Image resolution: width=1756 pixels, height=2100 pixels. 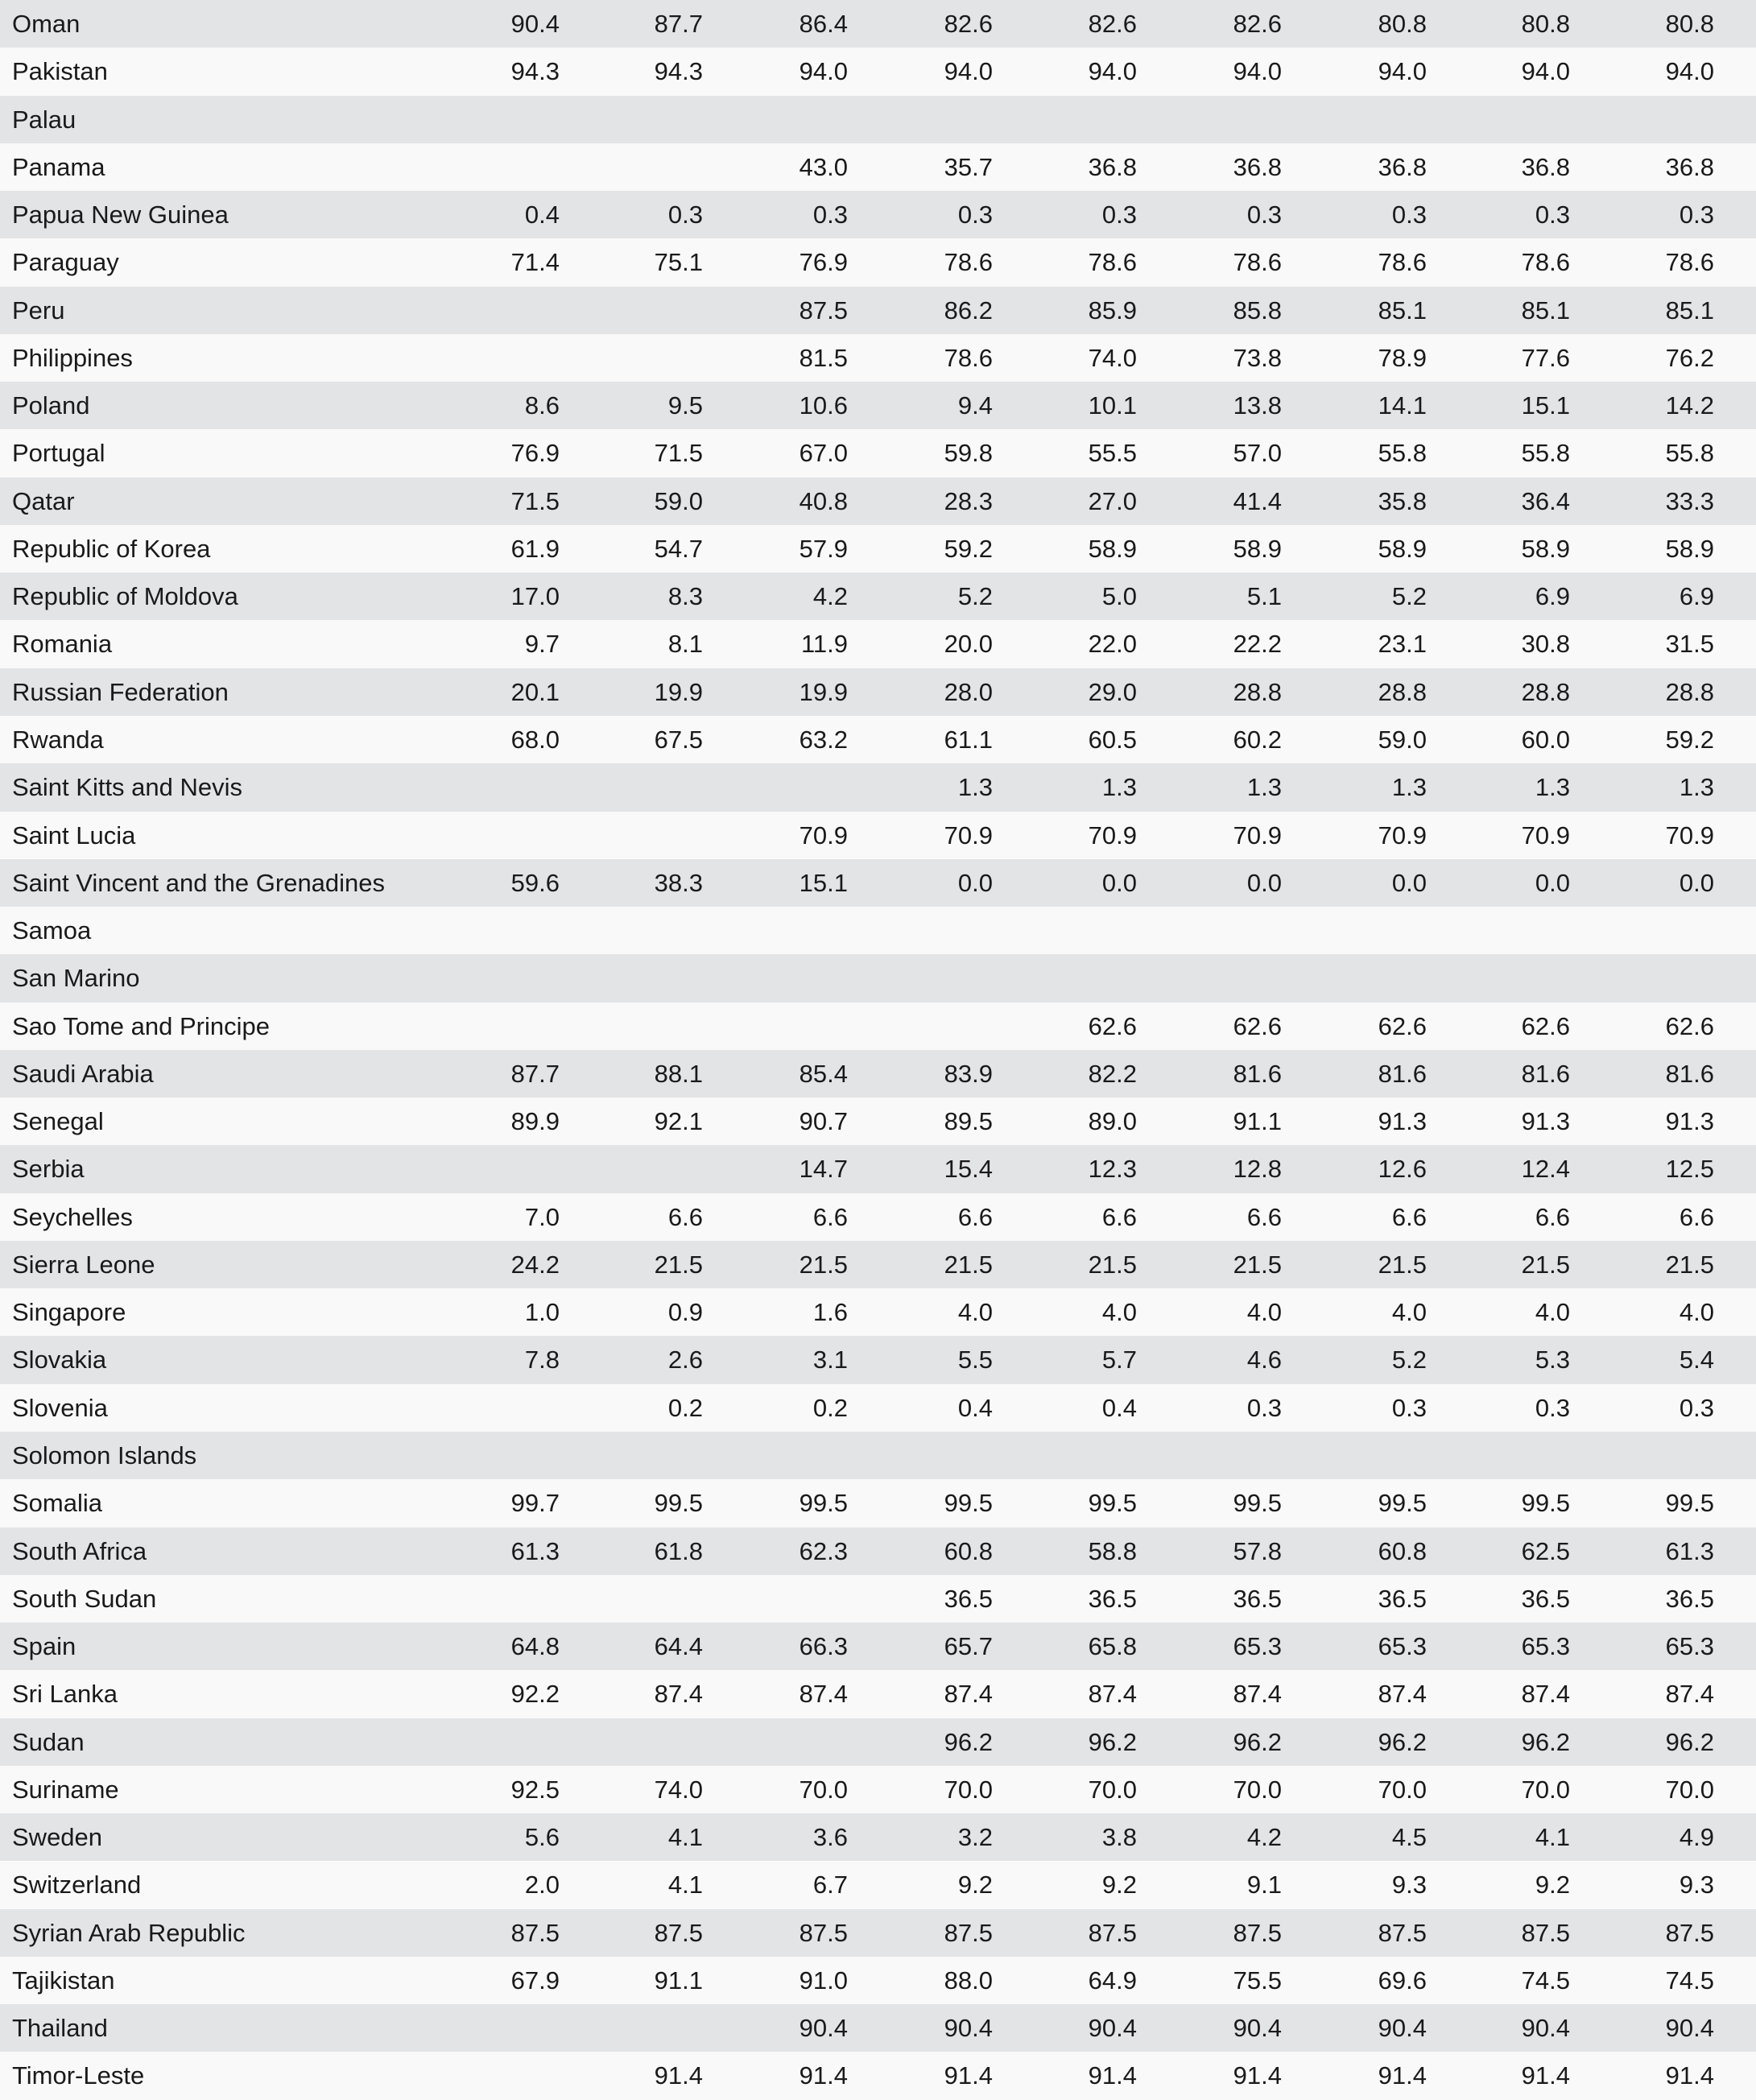 What do you see at coordinates (535, 1980) in the screenshot?
I see `value-cell: 67.9` at bounding box center [535, 1980].